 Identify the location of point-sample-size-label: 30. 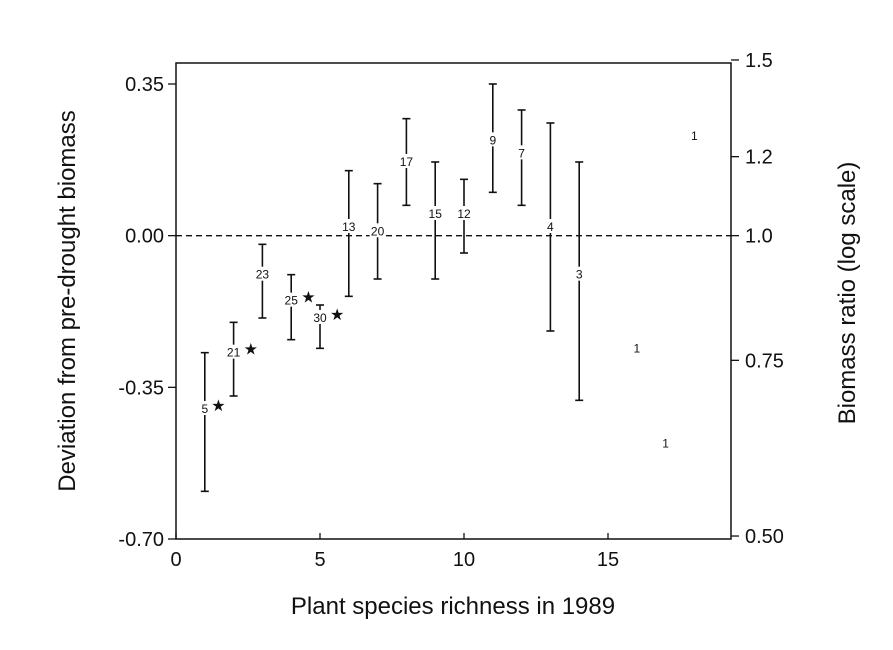
(320, 318).